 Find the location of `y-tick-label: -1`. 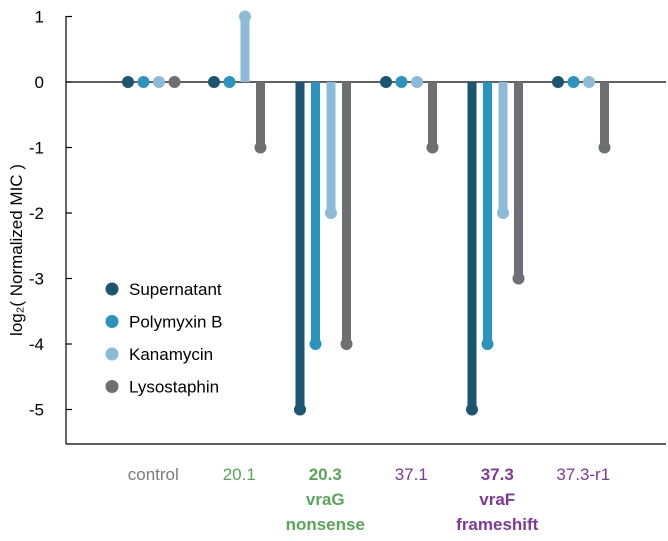

y-tick-label: -1 is located at coordinates (36, 148).